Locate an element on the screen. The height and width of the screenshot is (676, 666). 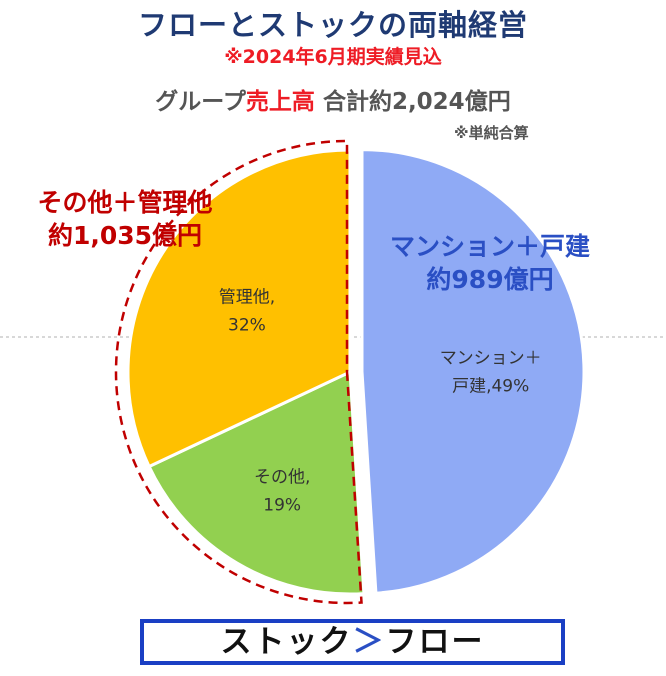
pie-label-1: その他, 19% is located at coordinates (282, 492).